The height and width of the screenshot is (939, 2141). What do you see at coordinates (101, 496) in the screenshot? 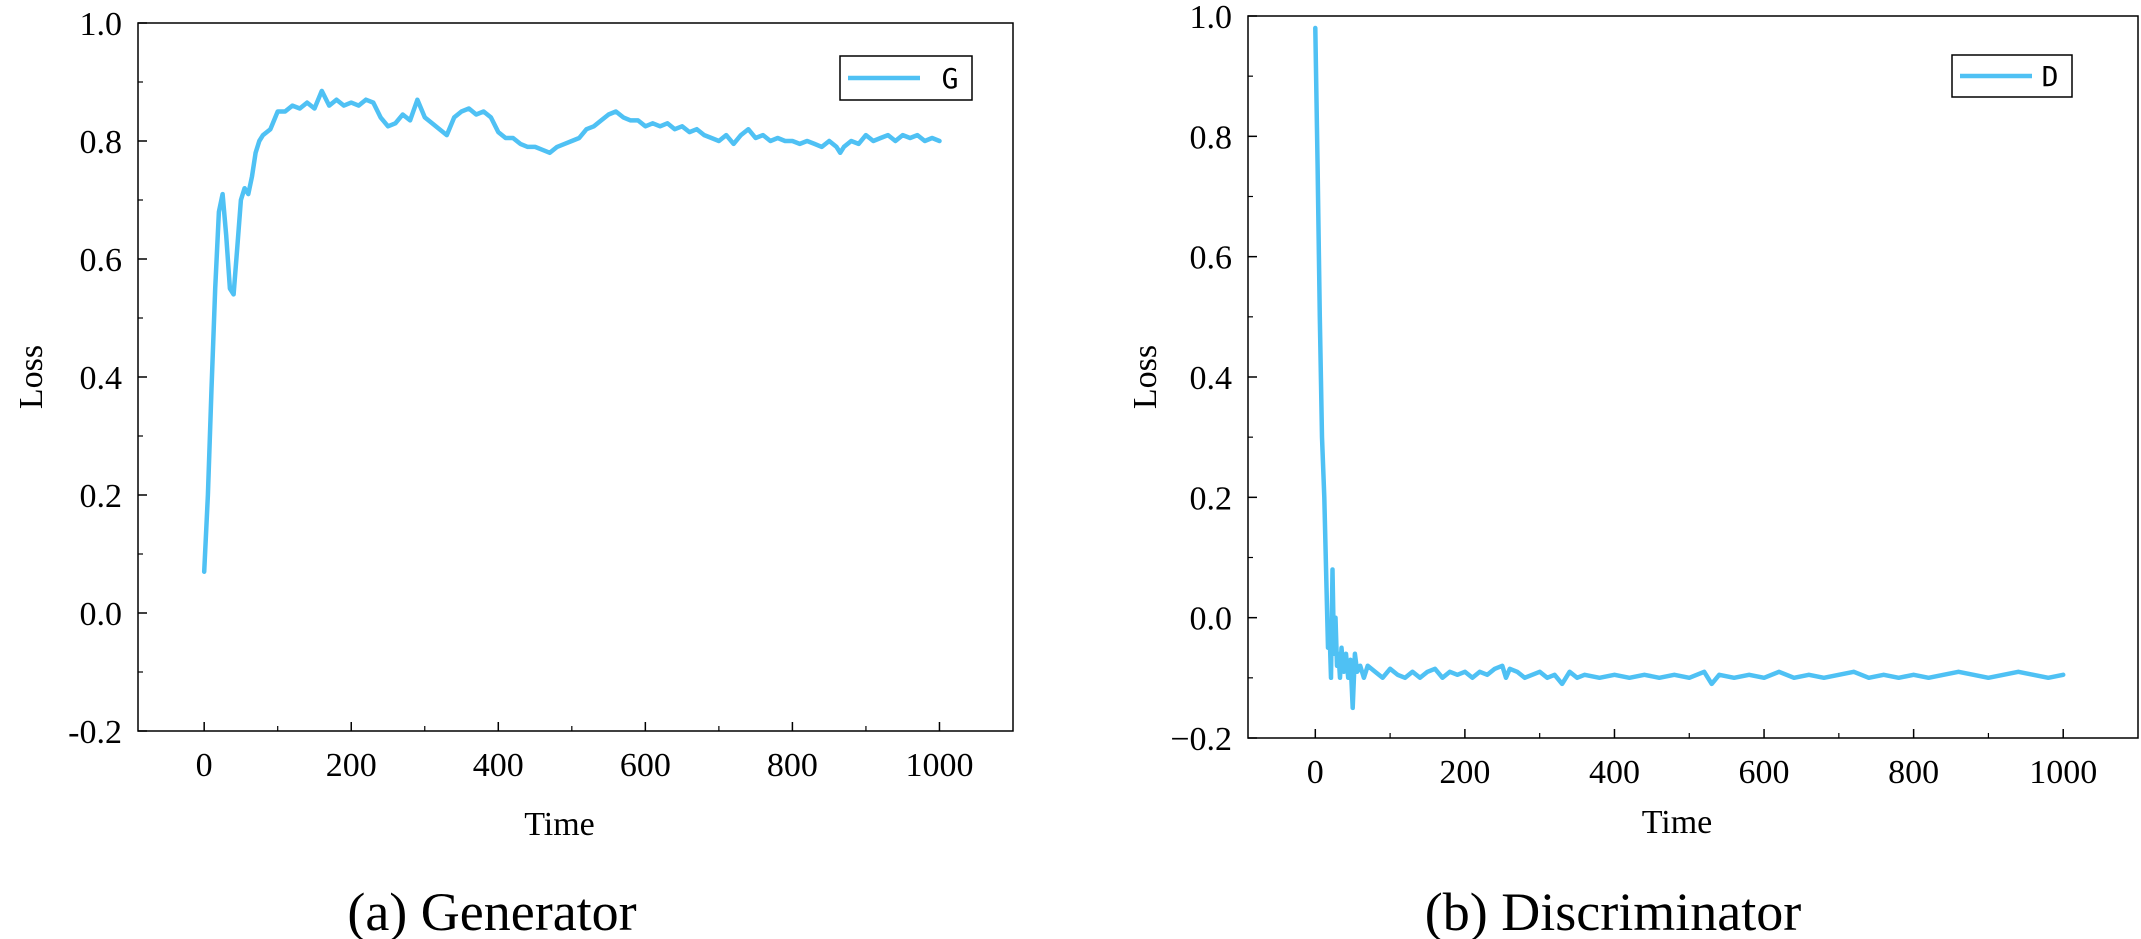
I see `generator-y-tick-label: 0.2` at bounding box center [101, 496].